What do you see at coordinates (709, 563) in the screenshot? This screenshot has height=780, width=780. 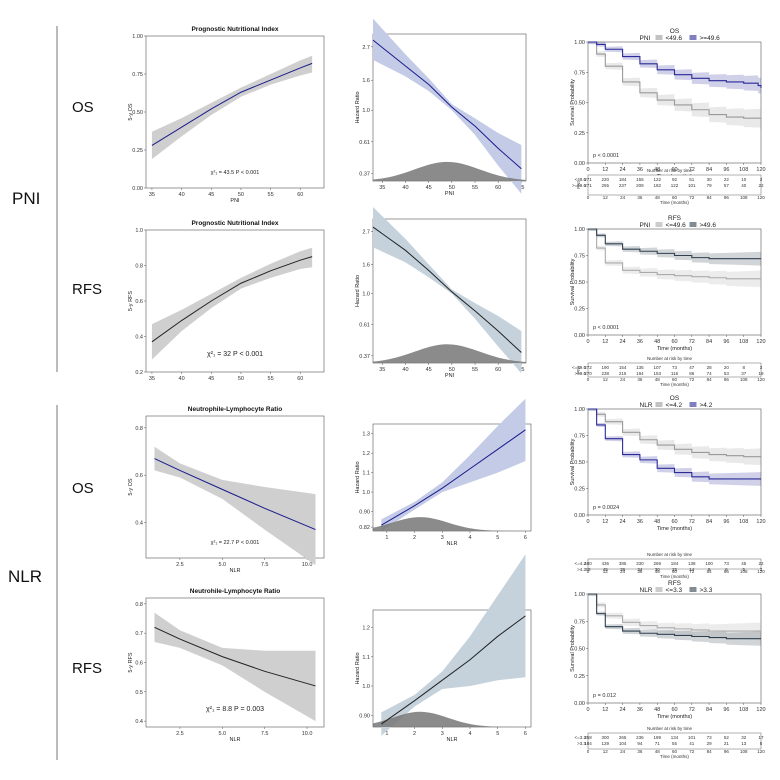 I see `risk-cell: 100` at bounding box center [709, 563].